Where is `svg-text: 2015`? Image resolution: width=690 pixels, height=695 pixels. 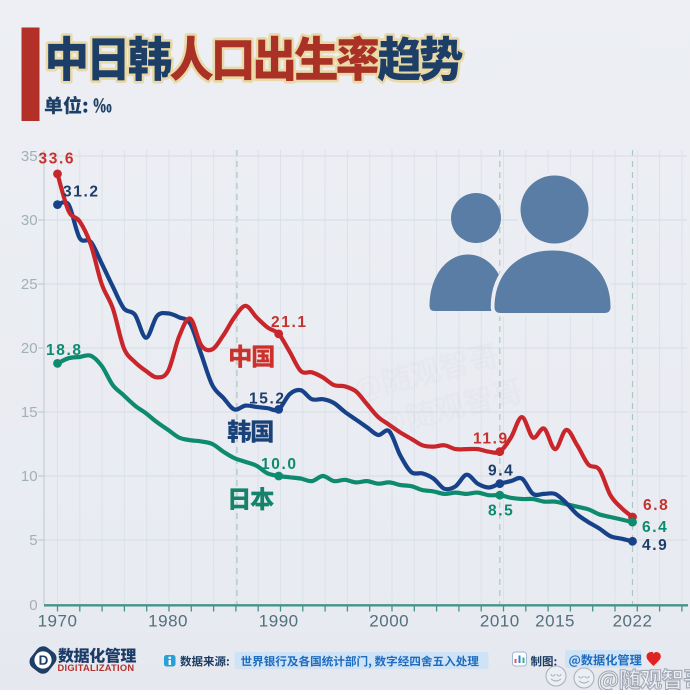 svg-text: 2015 is located at coordinates (555, 621).